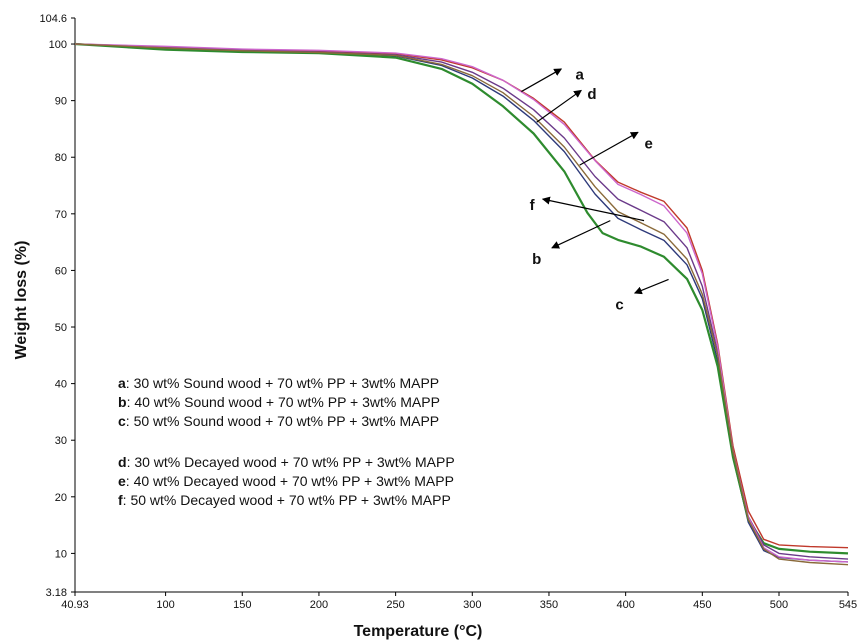 This screenshot has height=643, width=861. Describe the element at coordinates (648, 144) in the screenshot. I see `annotation-label-e: e` at that location.